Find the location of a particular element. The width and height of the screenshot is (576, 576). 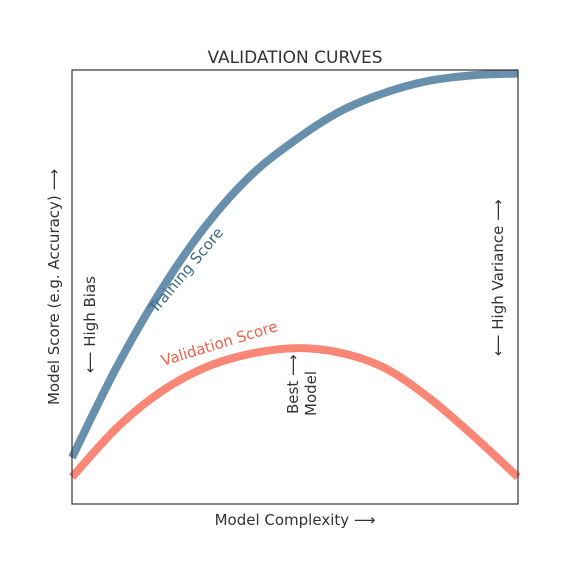

y-axis-label: Model Score (e.g. Accuracy) ⟶ is located at coordinates (54, 287).